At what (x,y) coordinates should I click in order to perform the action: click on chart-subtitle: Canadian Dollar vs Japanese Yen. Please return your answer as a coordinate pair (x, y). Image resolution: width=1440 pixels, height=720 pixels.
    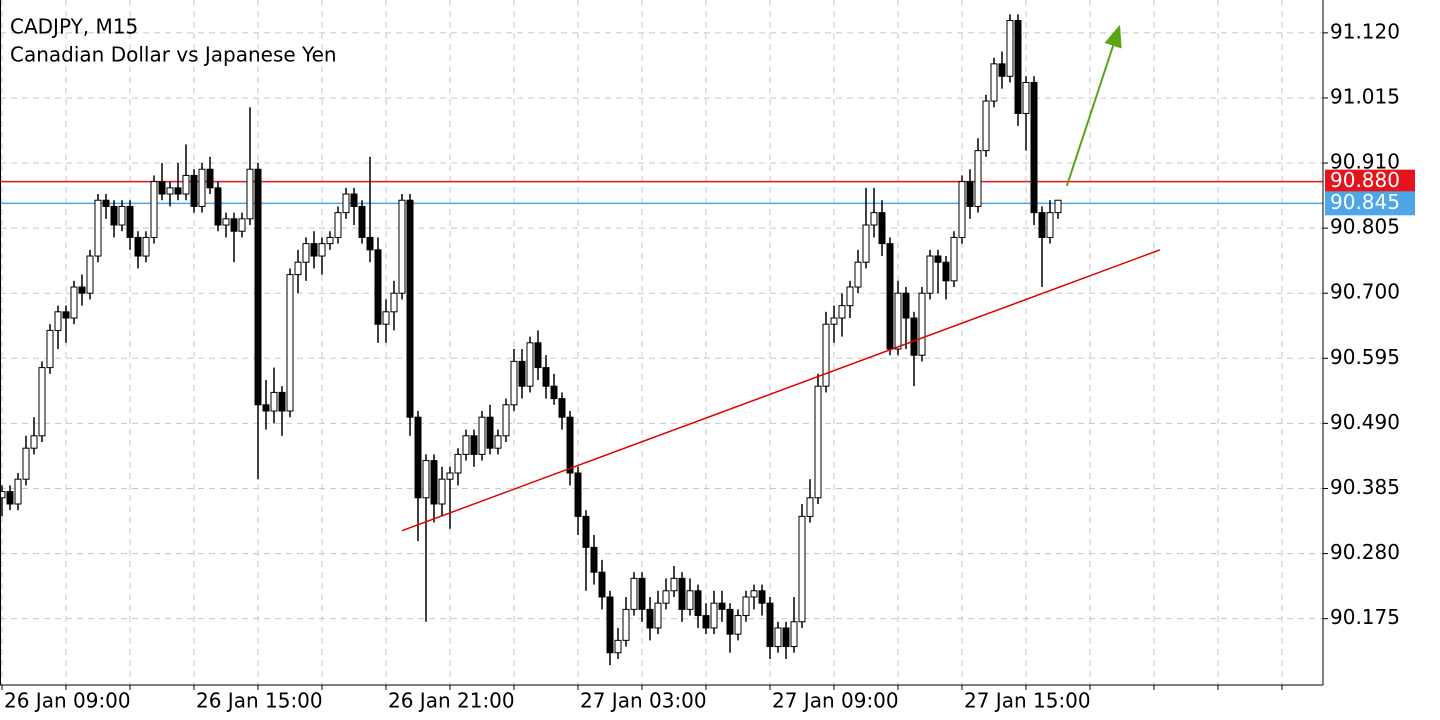
    Looking at the image, I should click on (173, 55).